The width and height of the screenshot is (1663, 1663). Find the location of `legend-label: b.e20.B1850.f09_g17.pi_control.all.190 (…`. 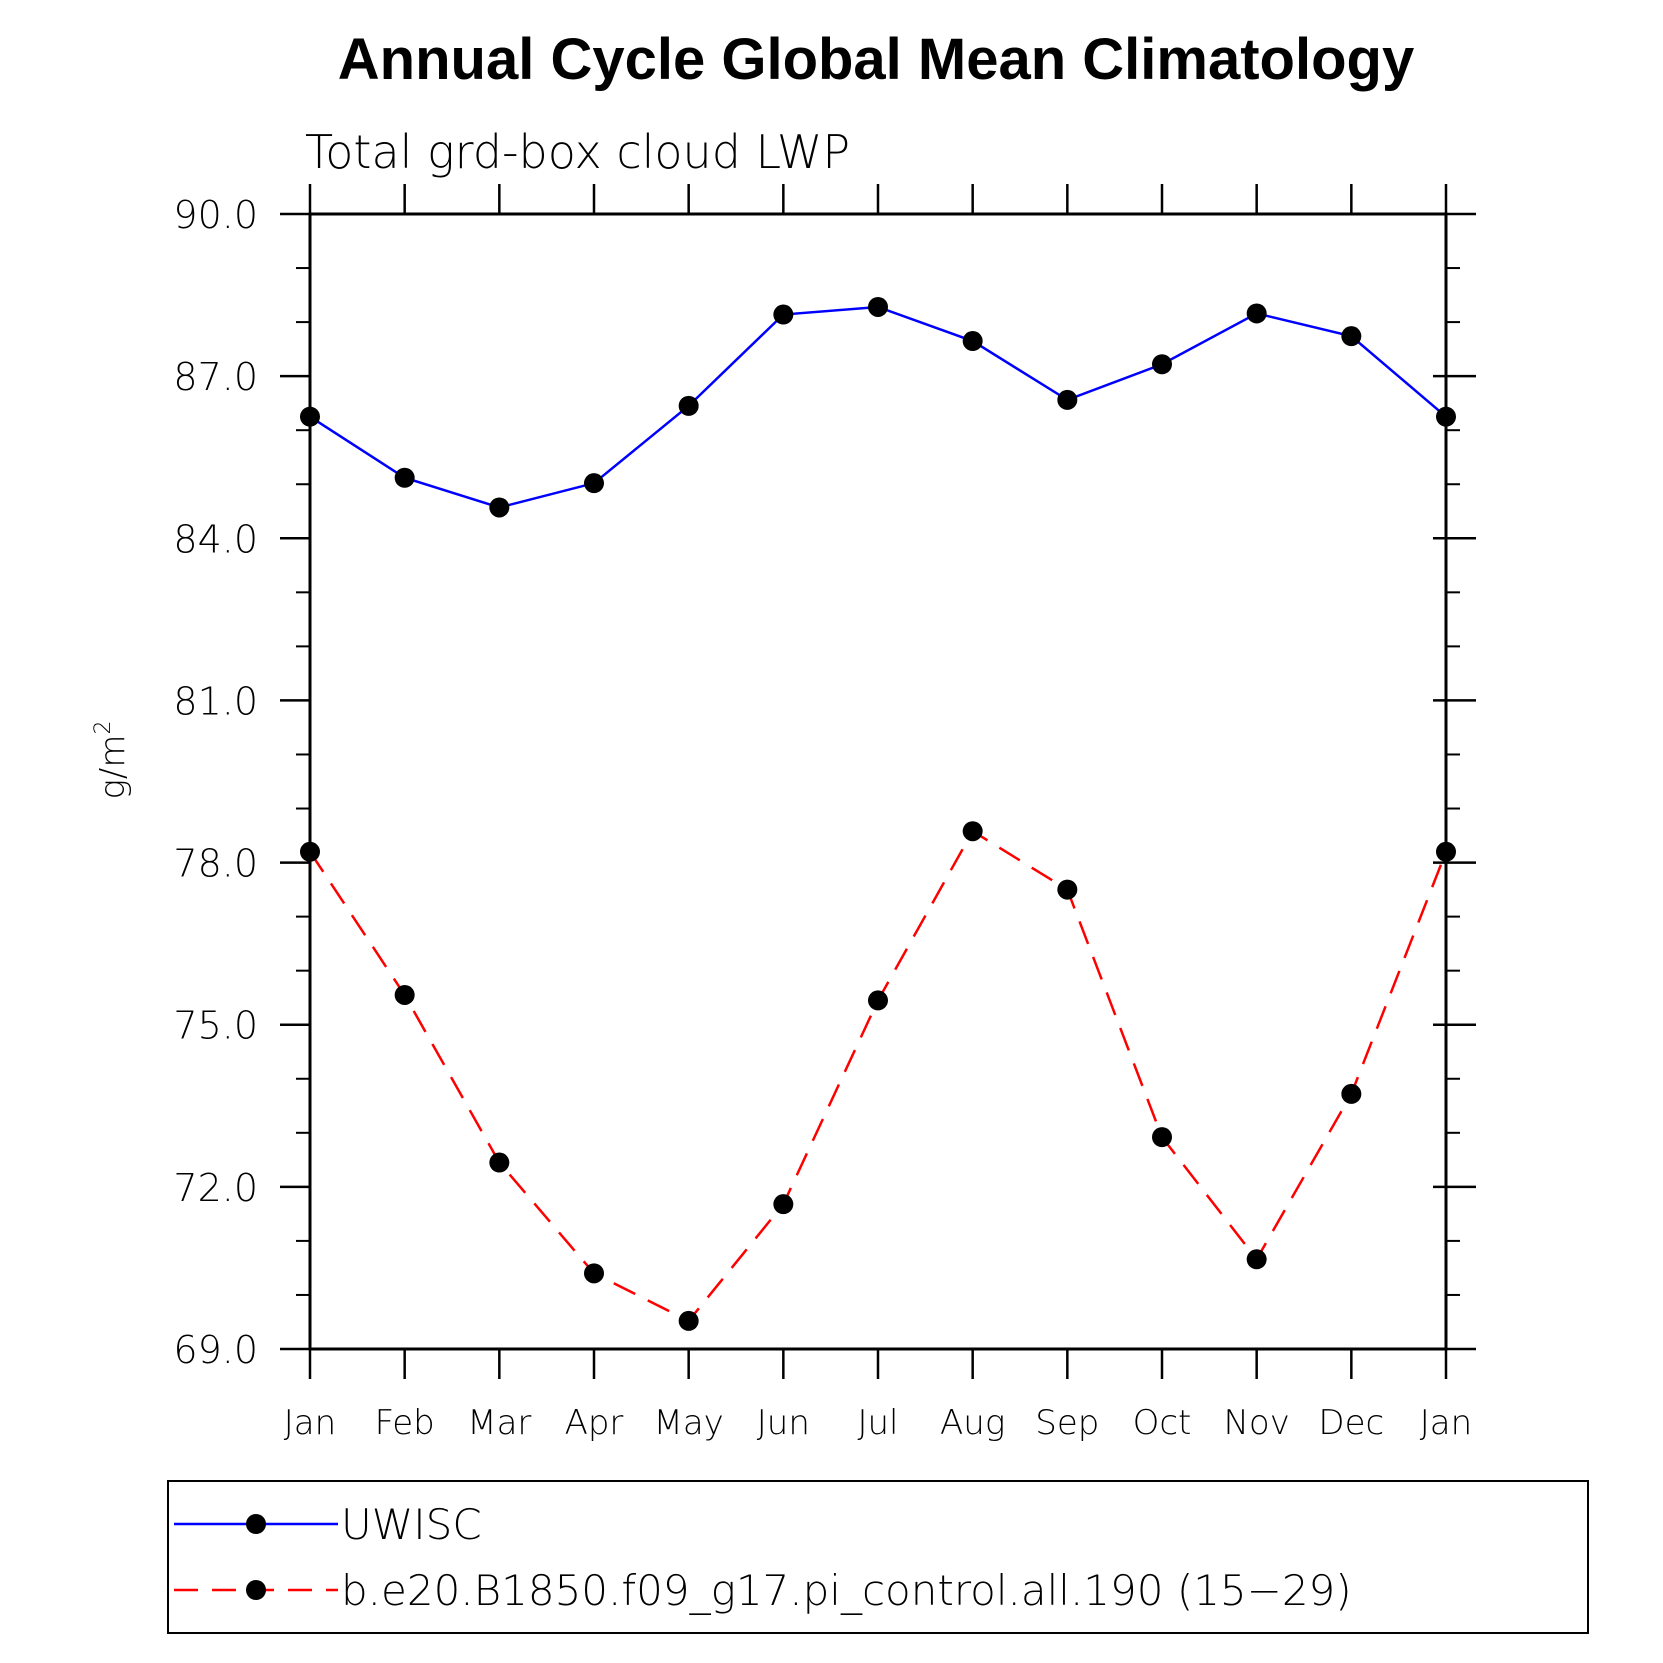

legend-label: b.e20.B1850.f09_g17.pi_control.all.190 (… is located at coordinates (846, 1590).